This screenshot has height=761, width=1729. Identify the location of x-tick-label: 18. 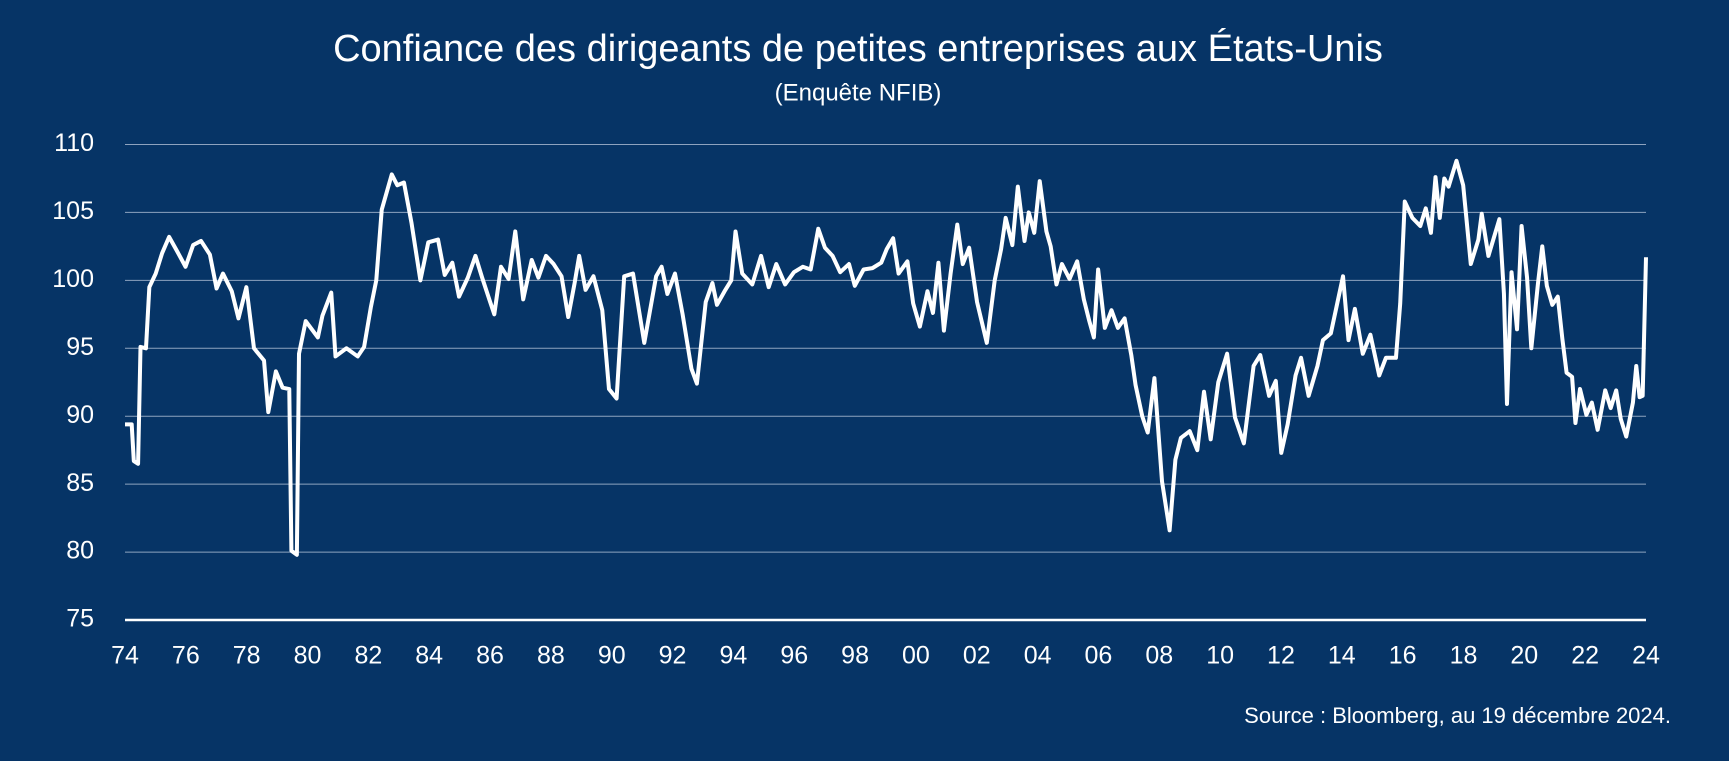
(1464, 656).